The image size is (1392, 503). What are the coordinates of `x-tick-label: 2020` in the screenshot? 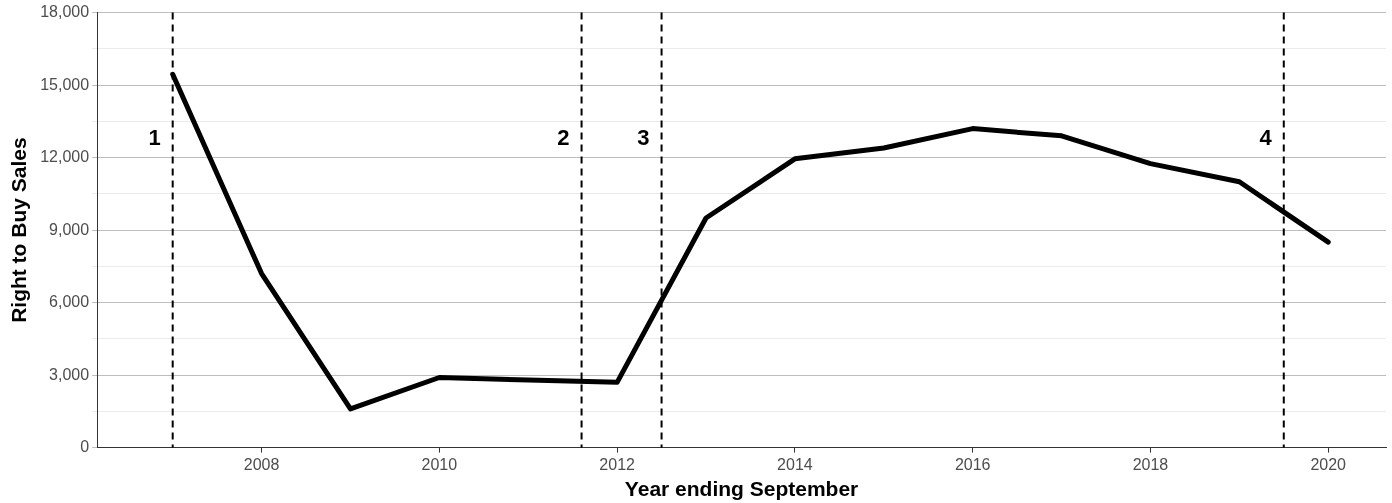 It's located at (1328, 464).